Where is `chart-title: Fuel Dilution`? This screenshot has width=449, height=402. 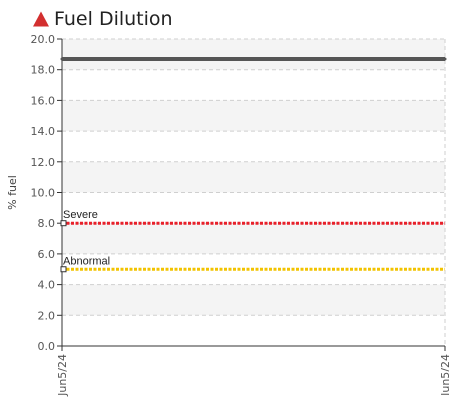 chart-title: Fuel Dilution is located at coordinates (113, 19).